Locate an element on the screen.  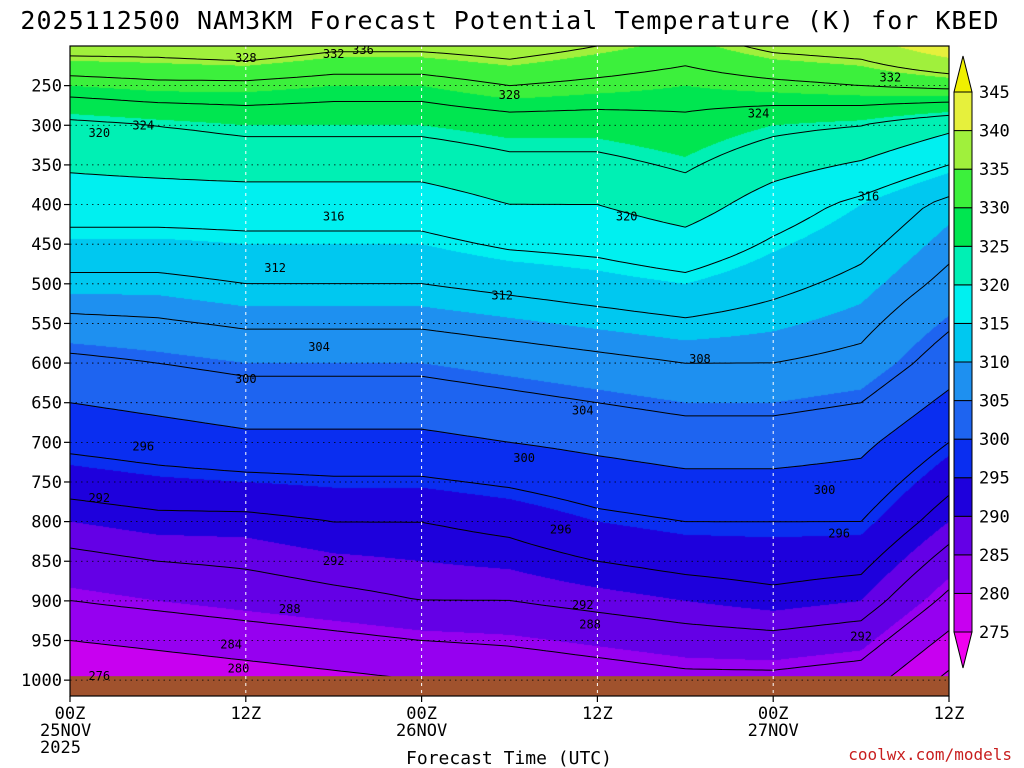
contour-label-text: 316 is located at coordinates (334, 216).